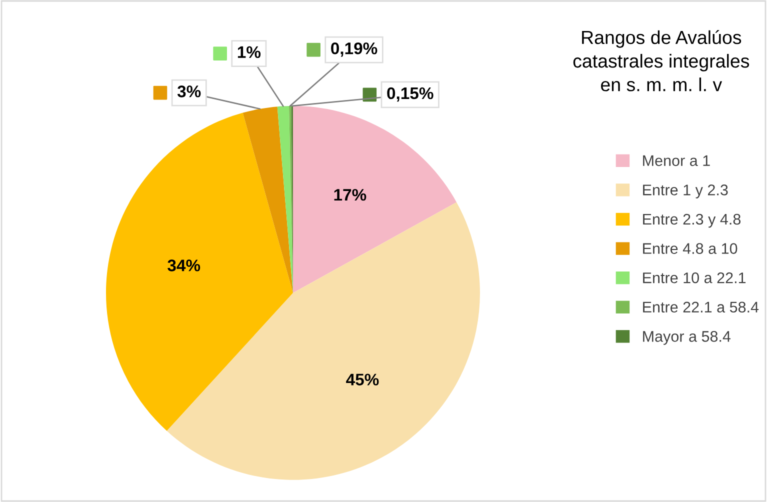 This screenshot has width=767, height=502. What do you see at coordinates (184, 266) in the screenshot?
I see `data-label: 34%` at bounding box center [184, 266].